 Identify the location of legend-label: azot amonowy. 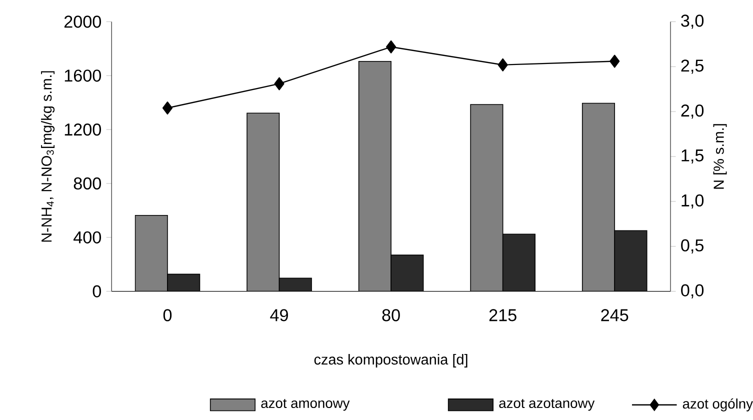
(305, 405).